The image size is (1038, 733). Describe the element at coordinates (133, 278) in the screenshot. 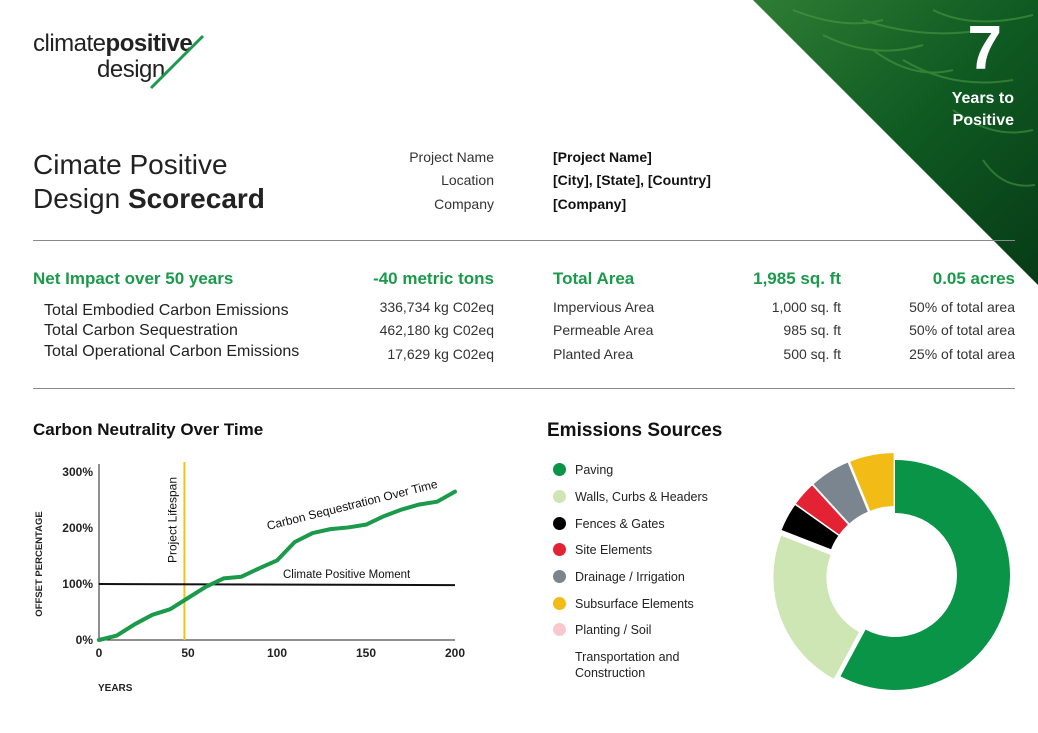

I see `net-impact-heading: Net Impact over 50 years` at that location.